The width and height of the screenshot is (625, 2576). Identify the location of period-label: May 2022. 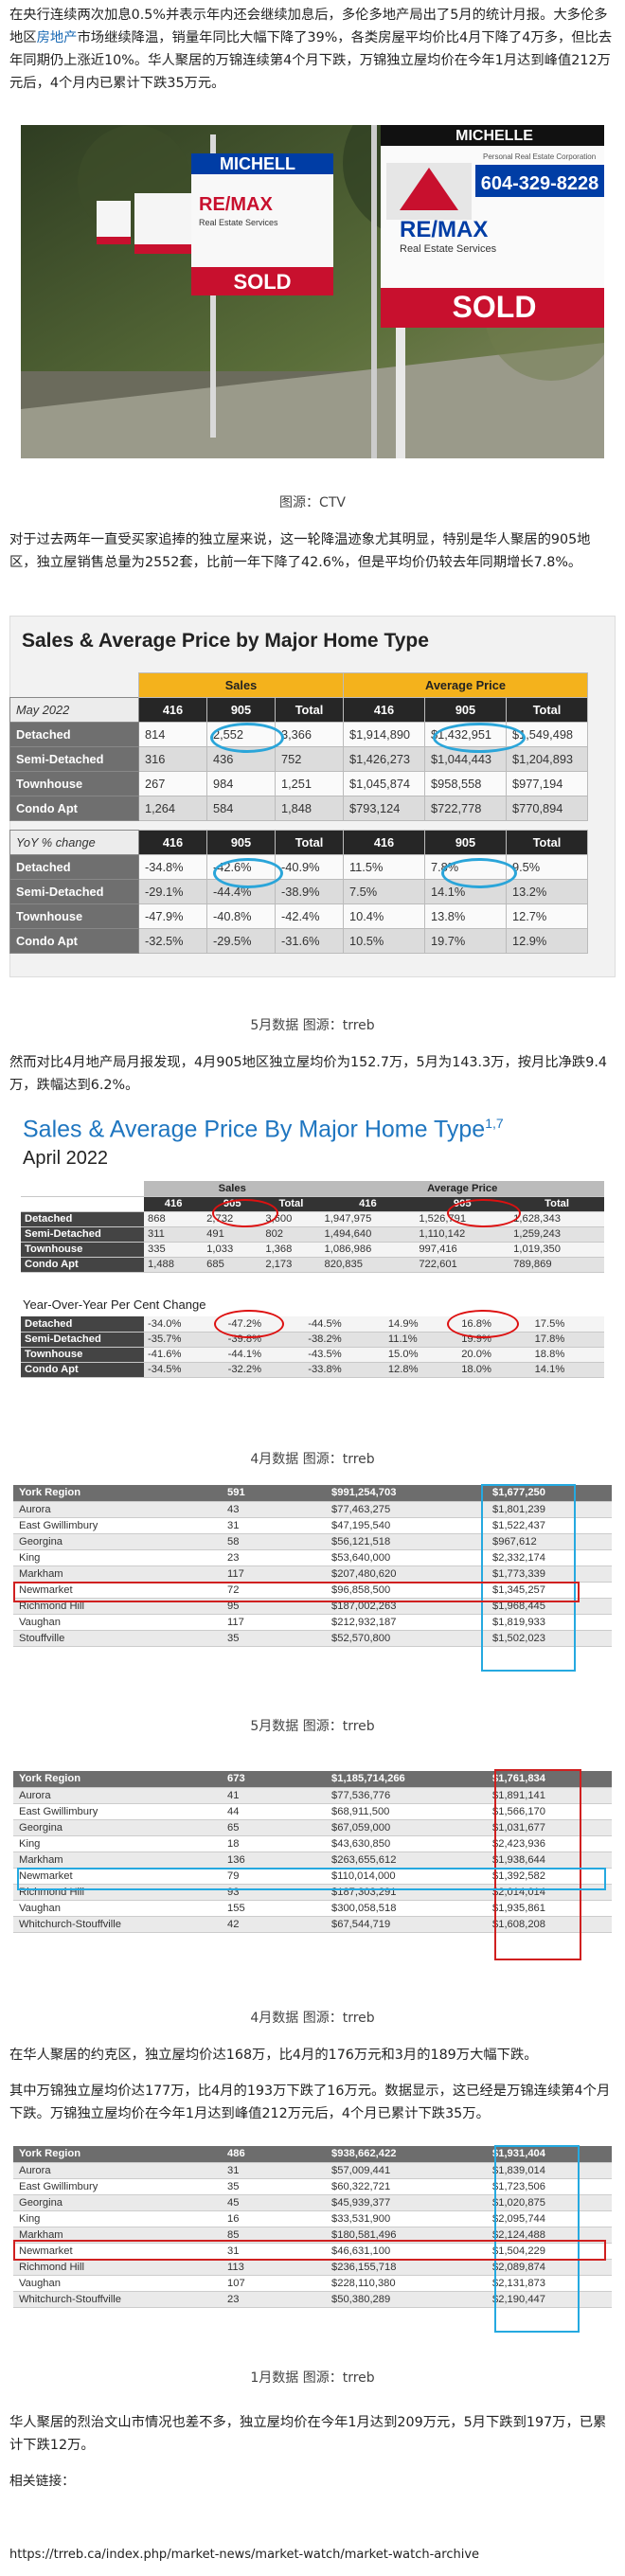
(74, 710).